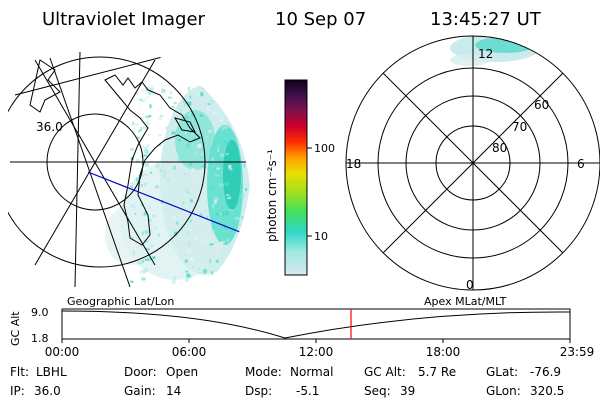  Describe the element at coordinates (519, 127) in the screenshot. I see `mlat-label-70: 70` at that location.